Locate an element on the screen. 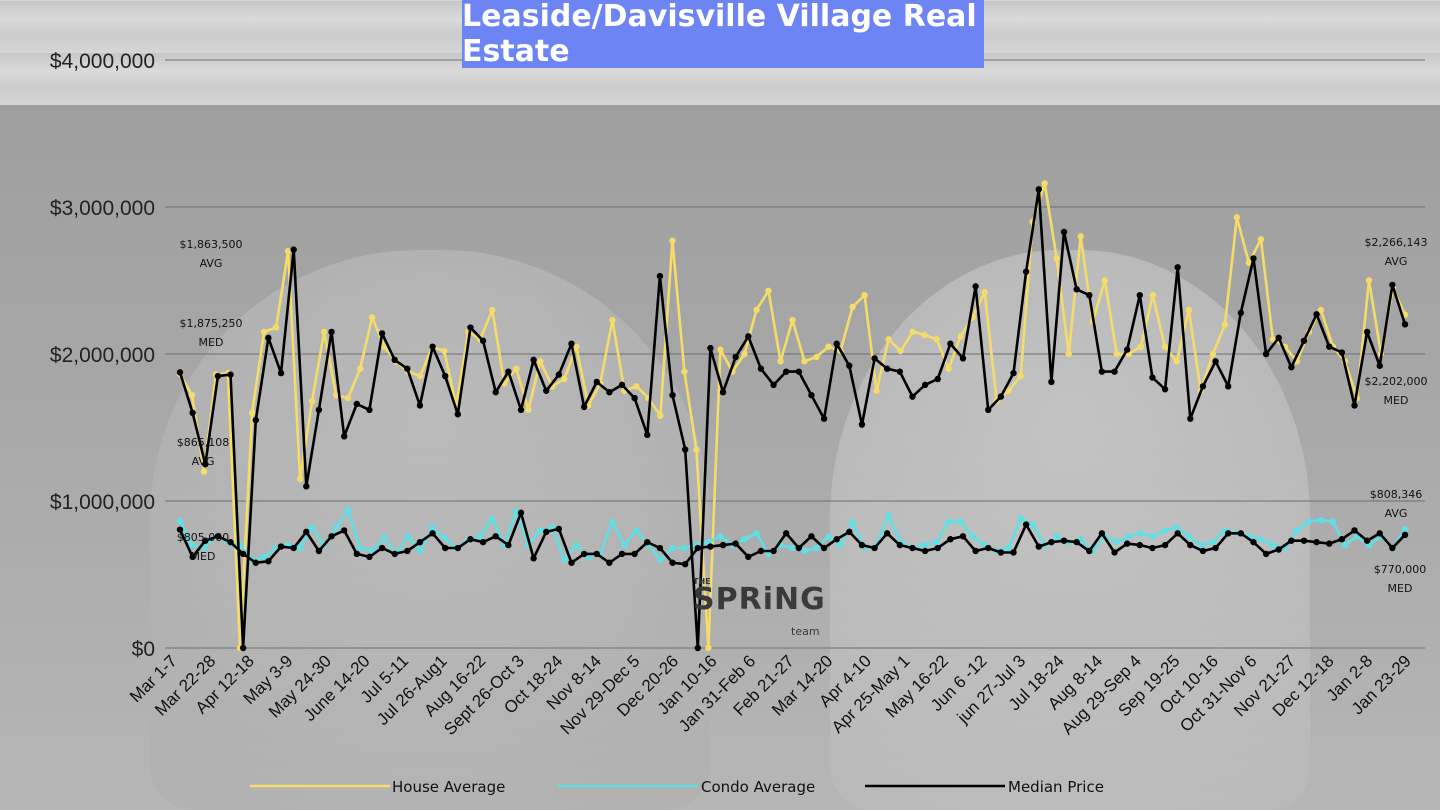 The image size is (1440, 810). y-tick-label-1: $1,000,000 is located at coordinates (102, 502).